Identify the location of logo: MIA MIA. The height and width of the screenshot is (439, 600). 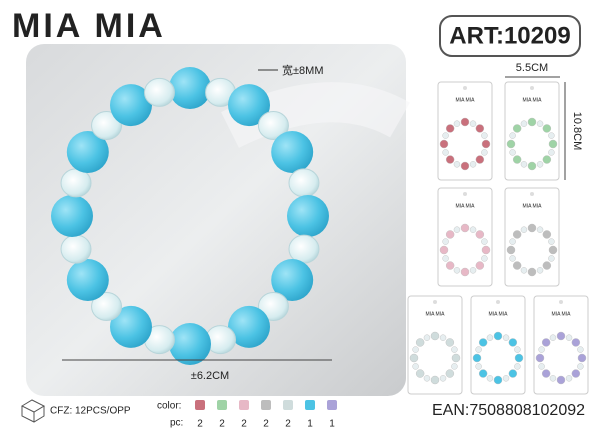
(89, 26).